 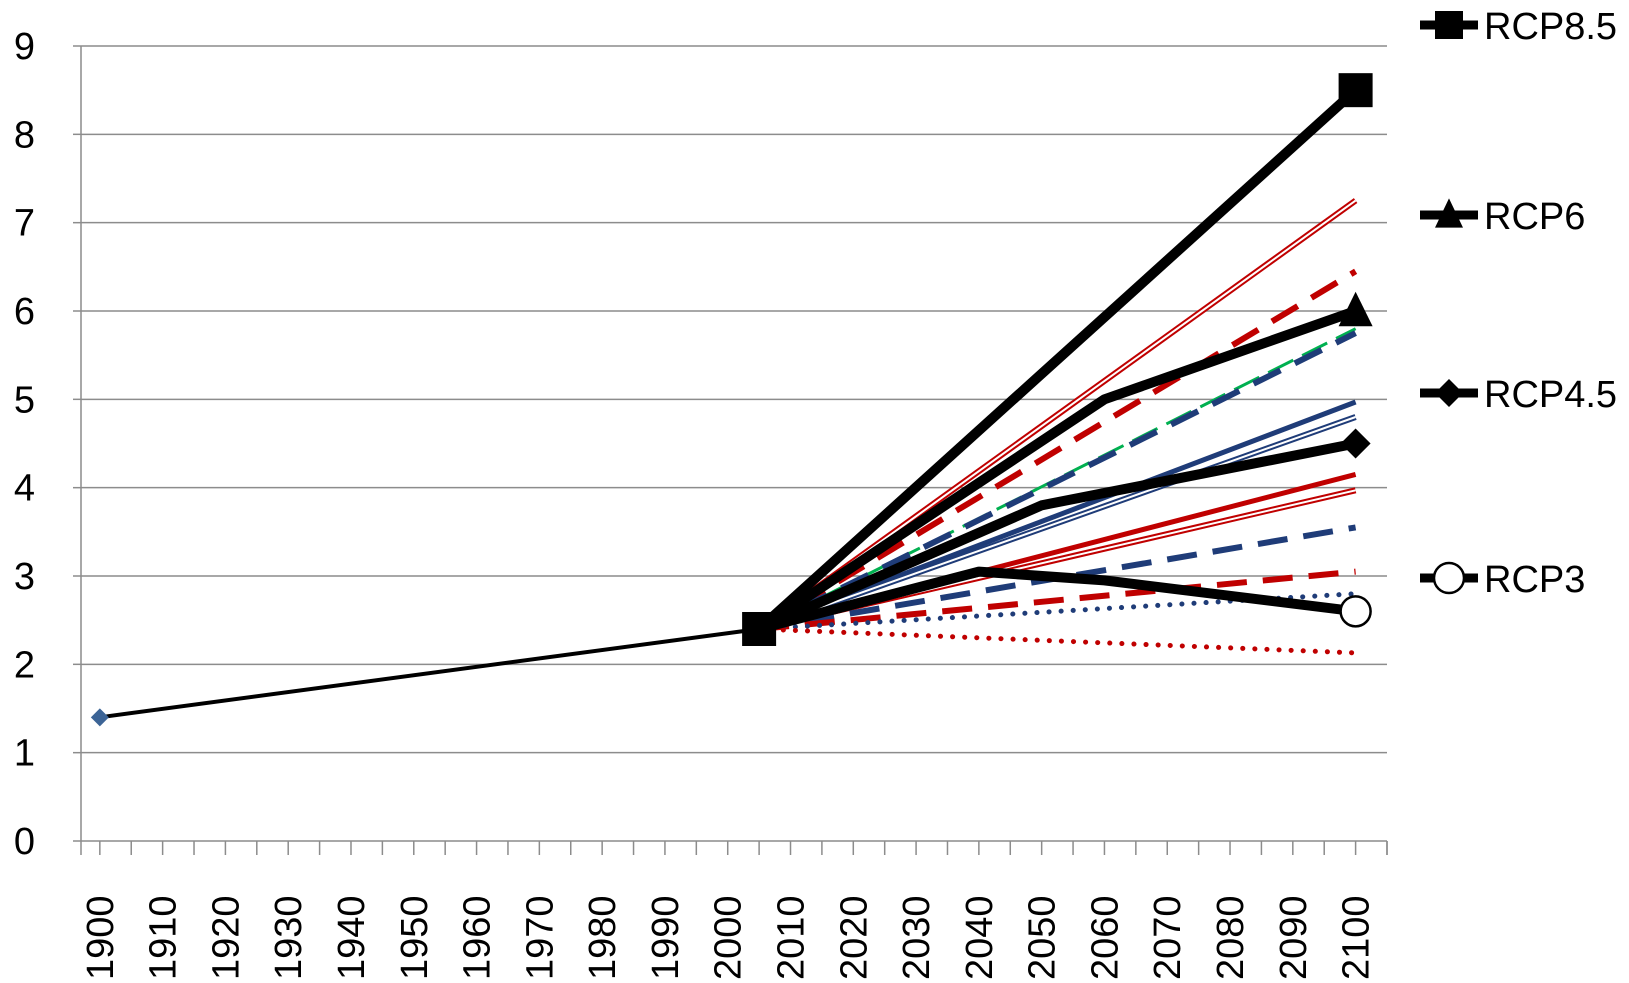 I want to click on x-tick-label: 1970, so click(x=540, y=937).